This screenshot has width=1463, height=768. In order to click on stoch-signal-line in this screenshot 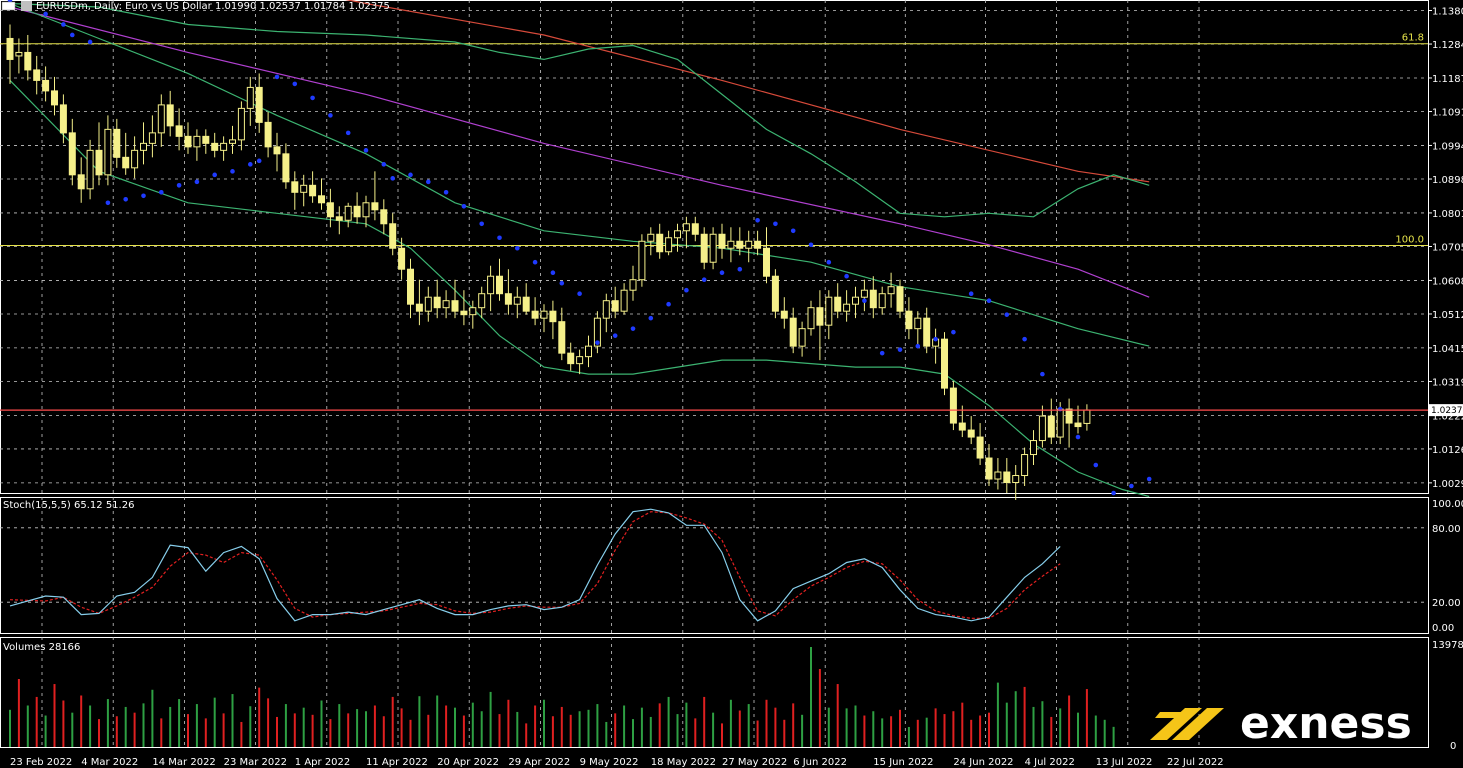, I will do `click(535, 565)`.